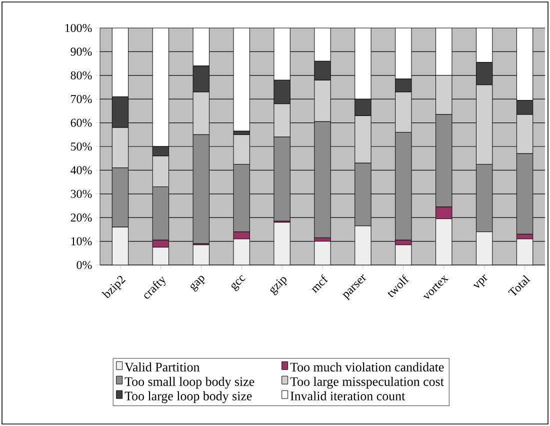  I want to click on x-tick-label: vpr, so click(480, 281).